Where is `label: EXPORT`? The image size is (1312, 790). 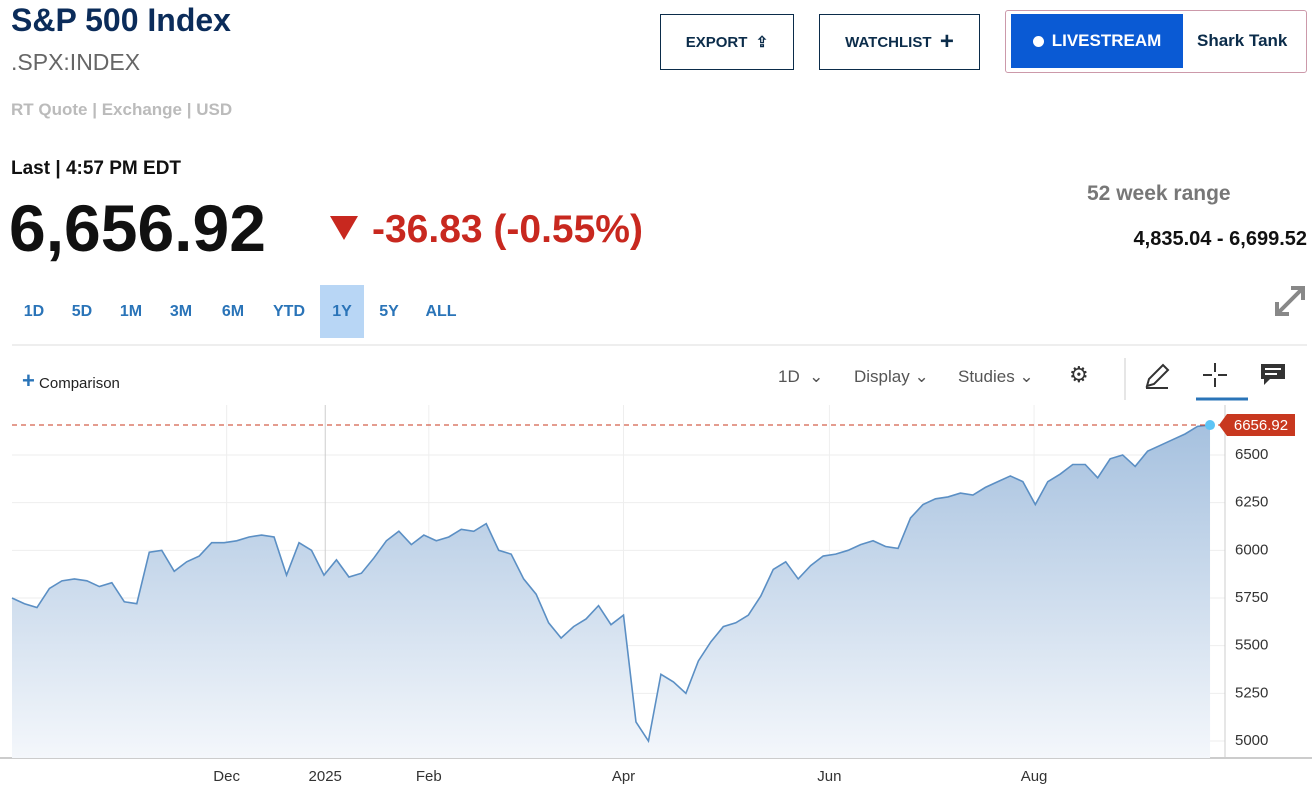
label: EXPORT is located at coordinates (716, 42).